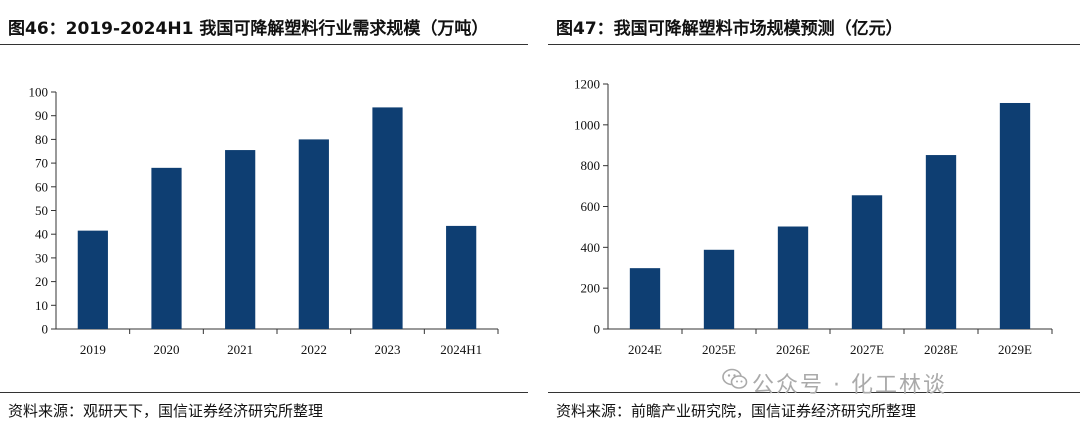 The height and width of the screenshot is (430, 1080). Describe the element at coordinates (736, 411) in the screenshot. I see `right-source-note: 资料来源：前瞻产业研究院，国信证券经济研究所整理` at that location.